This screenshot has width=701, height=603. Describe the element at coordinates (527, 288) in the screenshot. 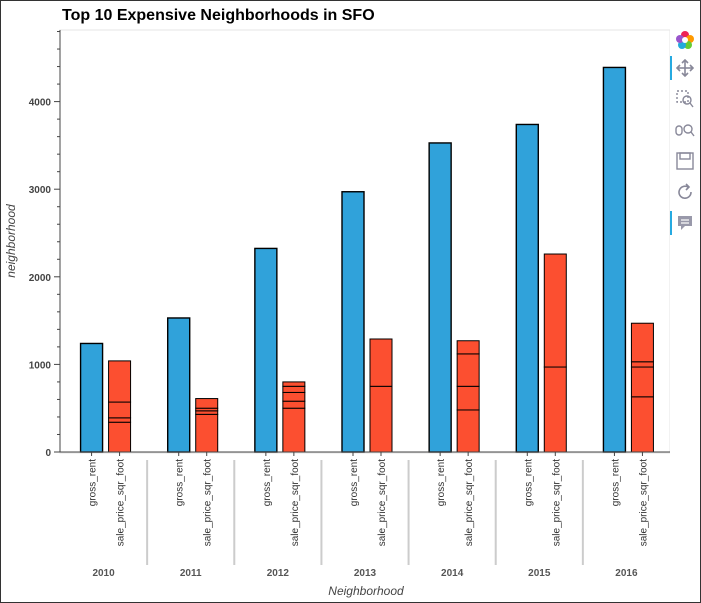

I see `bar-gross-rent-2015` at that location.